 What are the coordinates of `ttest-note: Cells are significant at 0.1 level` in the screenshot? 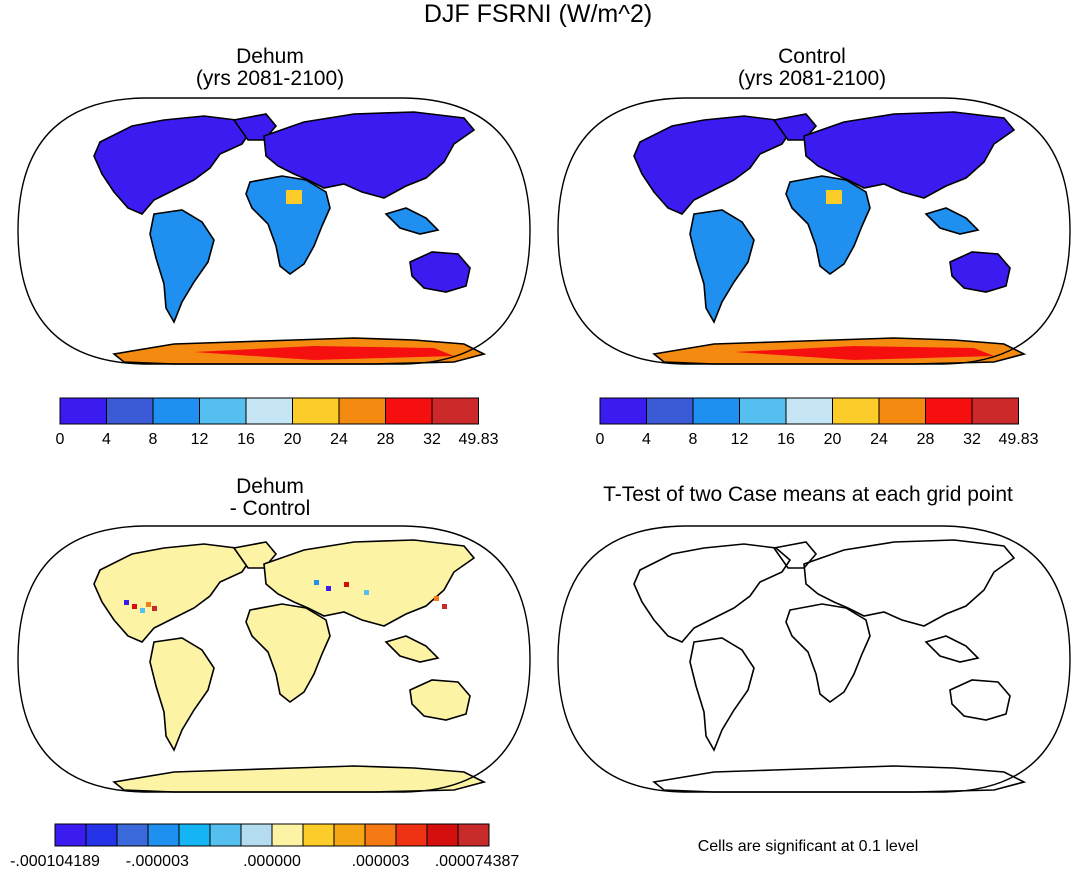 It's located at (808, 846).